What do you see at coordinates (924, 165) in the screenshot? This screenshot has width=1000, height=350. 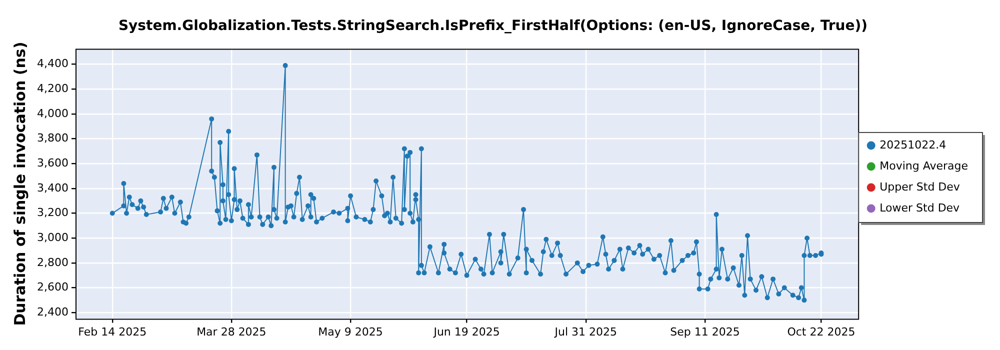 I see `legend-label: Moving Average` at bounding box center [924, 165].